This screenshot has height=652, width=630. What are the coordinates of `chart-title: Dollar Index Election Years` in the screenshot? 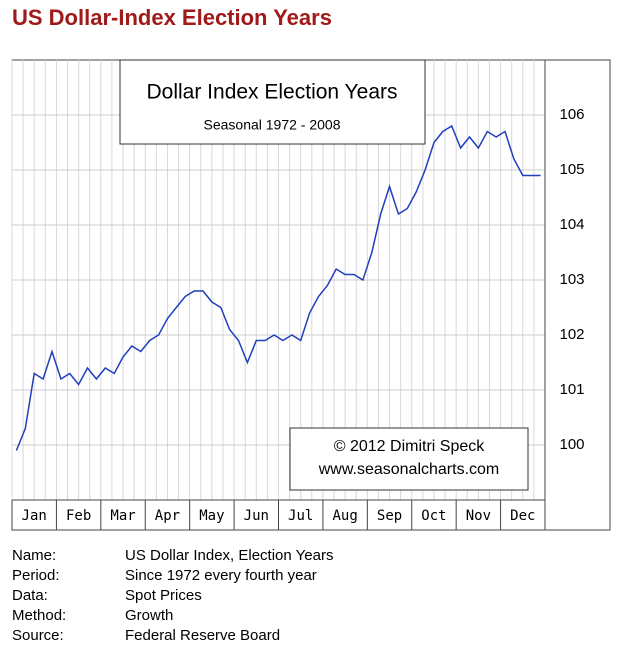 It's located at (272, 92).